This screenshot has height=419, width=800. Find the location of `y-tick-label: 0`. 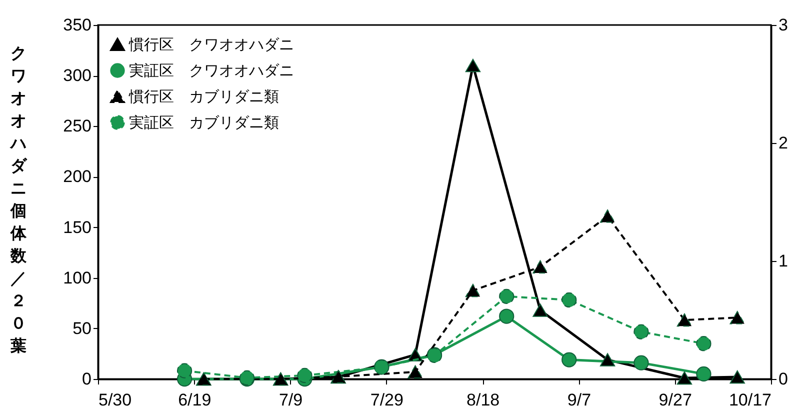

y-tick-label: 0 is located at coordinates (87, 379).